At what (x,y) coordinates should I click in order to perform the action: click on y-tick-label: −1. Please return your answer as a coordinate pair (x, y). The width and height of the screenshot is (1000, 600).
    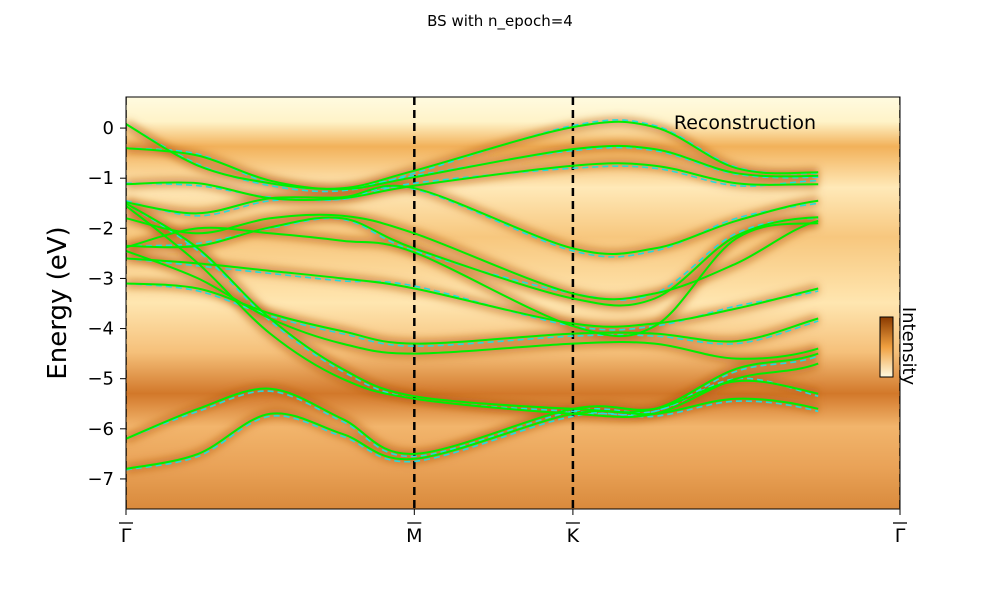
    Looking at the image, I should click on (100, 178).